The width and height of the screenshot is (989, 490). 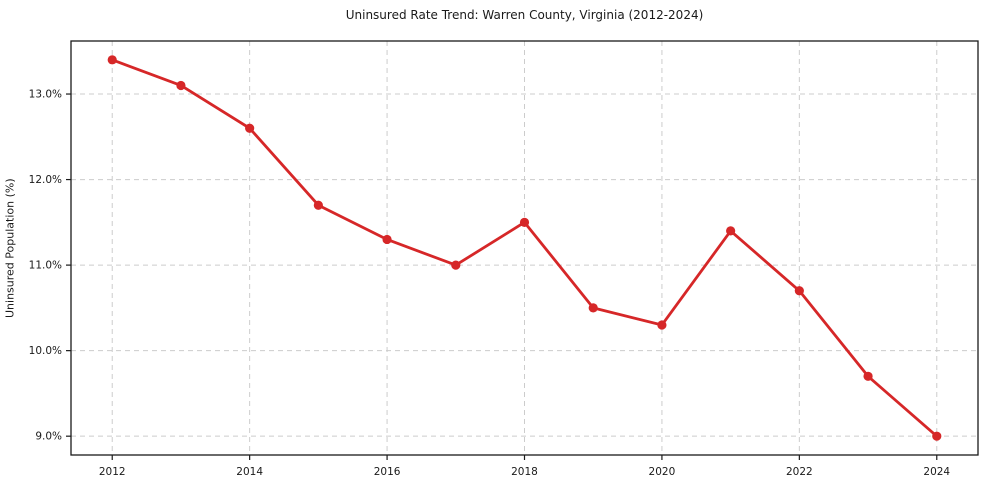 What do you see at coordinates (387, 472) in the screenshot?
I see `x-tick-label: 2016` at bounding box center [387, 472].